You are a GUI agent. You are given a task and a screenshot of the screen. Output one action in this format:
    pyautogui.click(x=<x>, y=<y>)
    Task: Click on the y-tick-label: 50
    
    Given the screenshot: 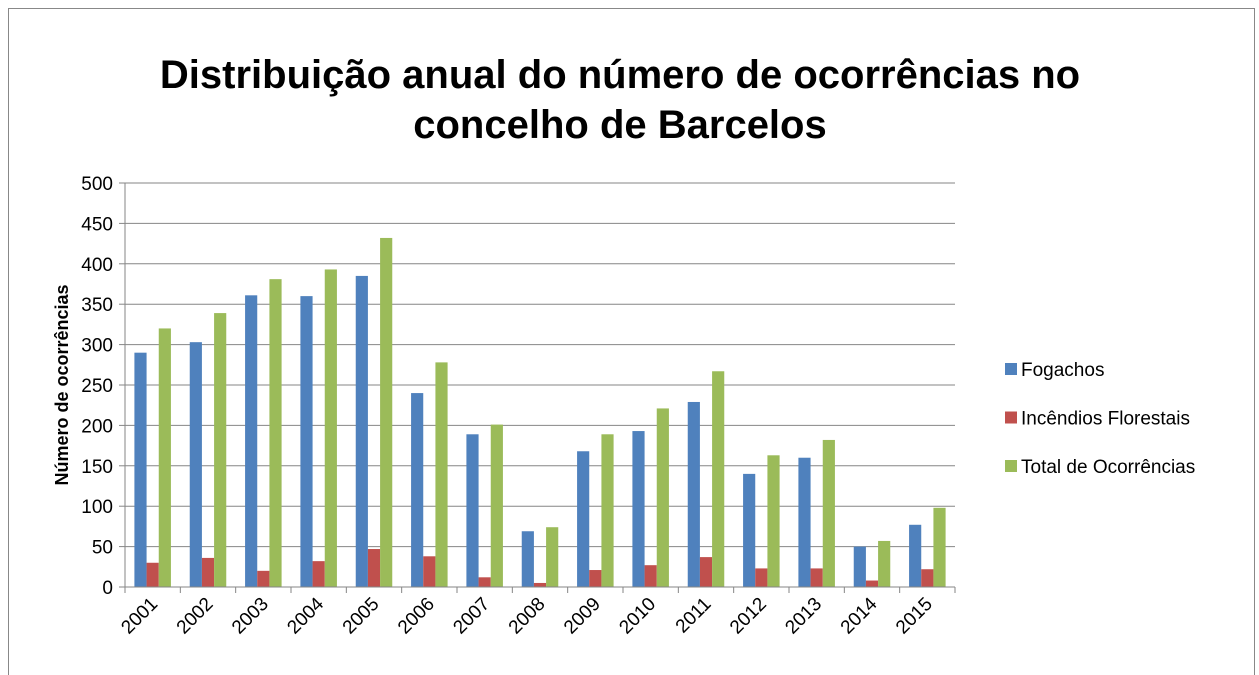 What is the action you would take?
    pyautogui.click(x=102, y=548)
    